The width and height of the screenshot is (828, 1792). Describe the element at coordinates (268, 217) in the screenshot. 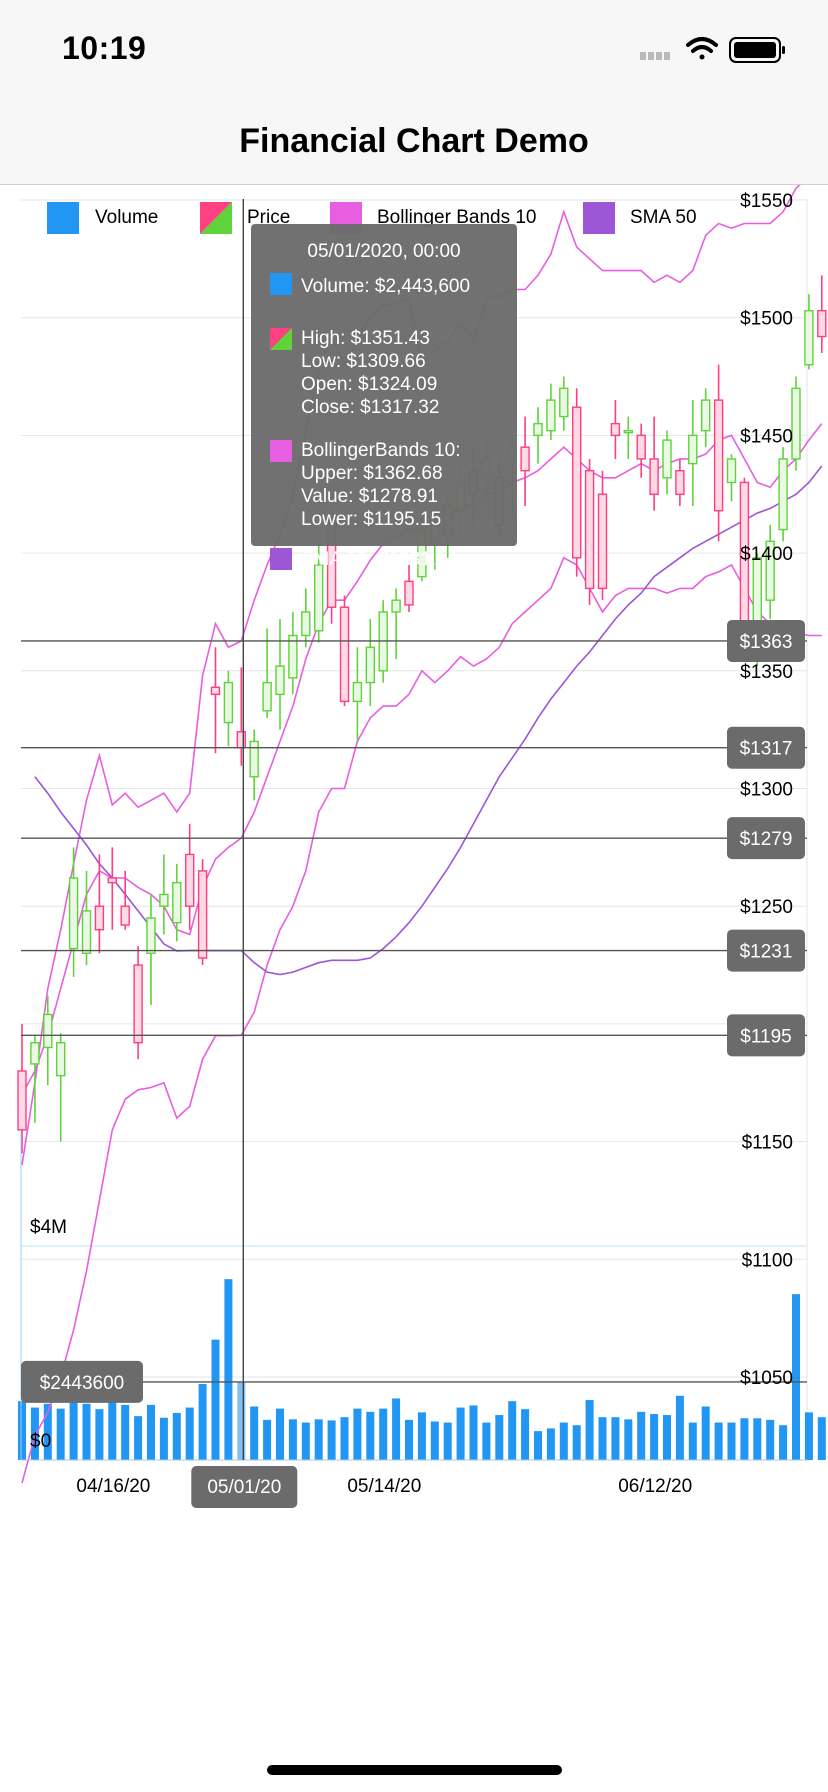

I see `legend-label: Price` at that location.